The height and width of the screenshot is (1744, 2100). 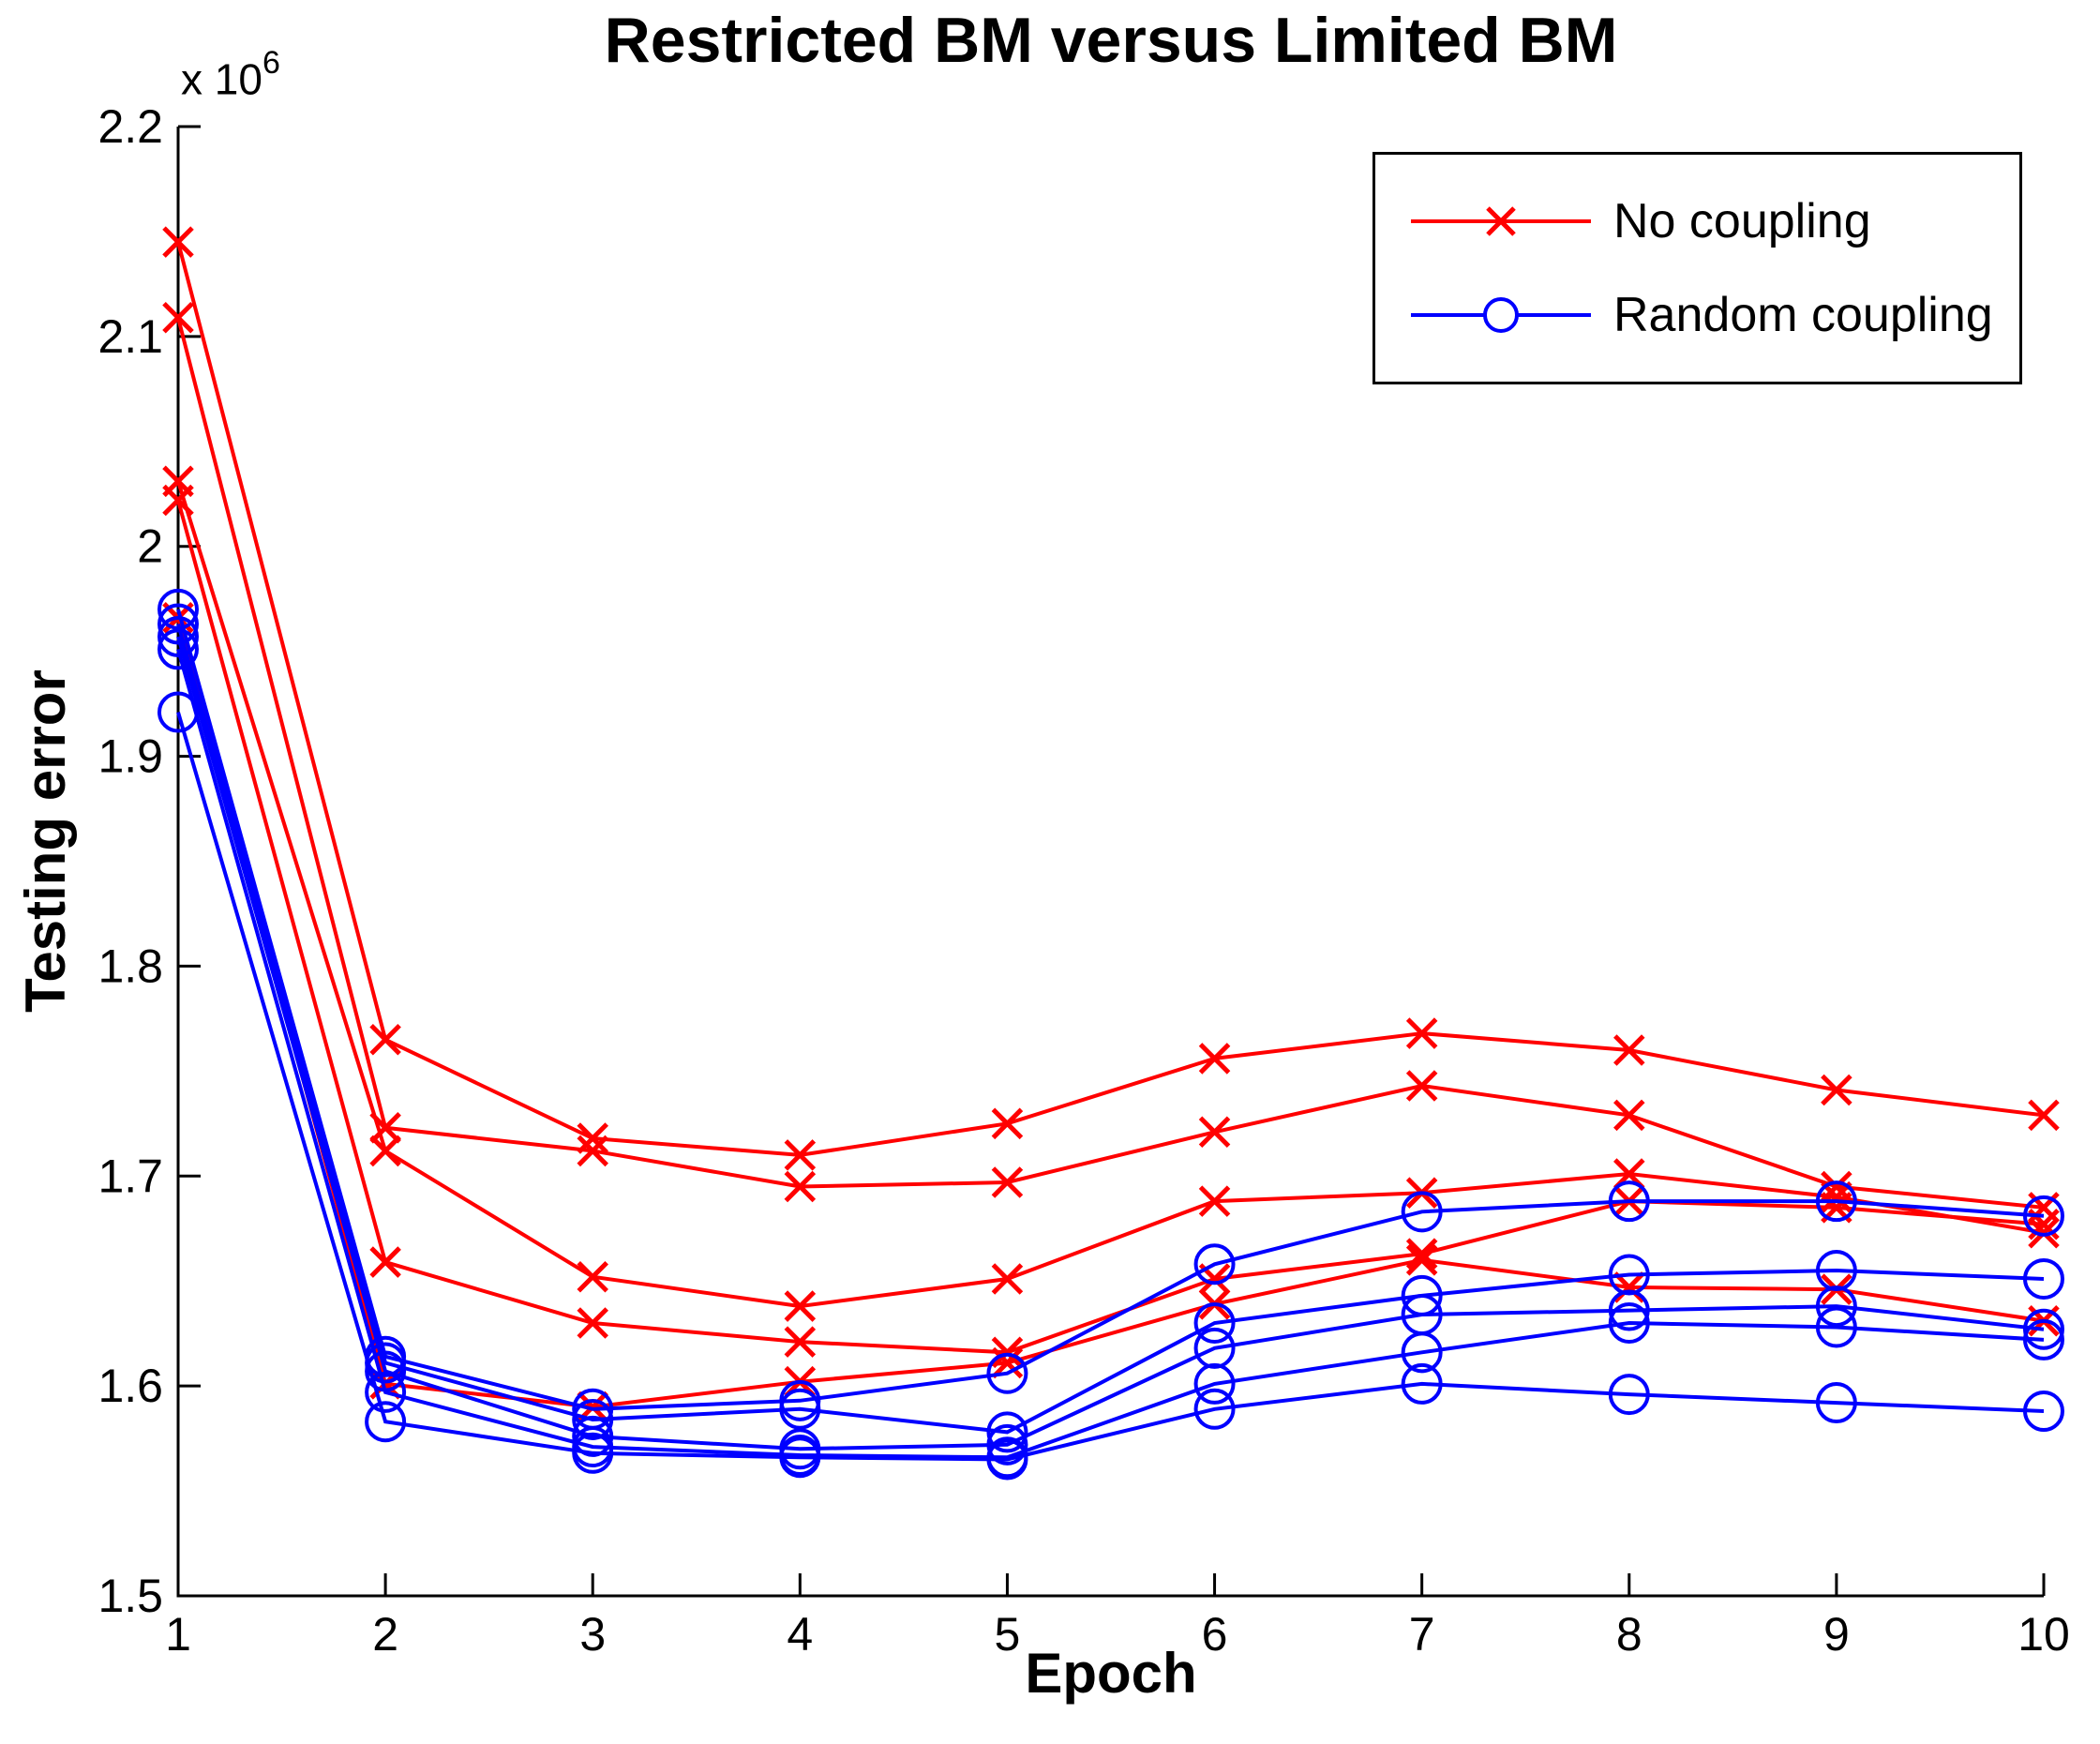 I want to click on x-tick-label: 10, so click(x=2044, y=1634).